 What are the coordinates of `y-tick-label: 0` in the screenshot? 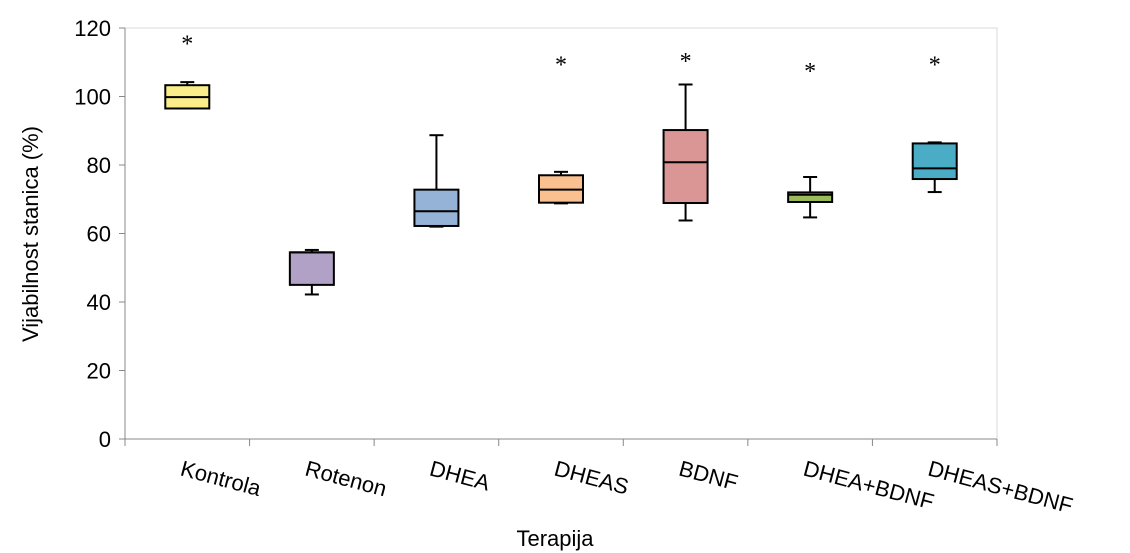 It's located at (105, 439).